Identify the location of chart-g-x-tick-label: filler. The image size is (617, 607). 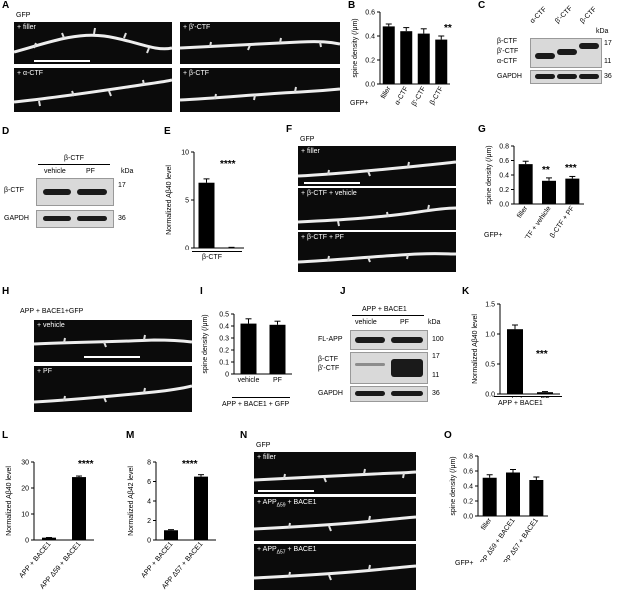
(522, 212).